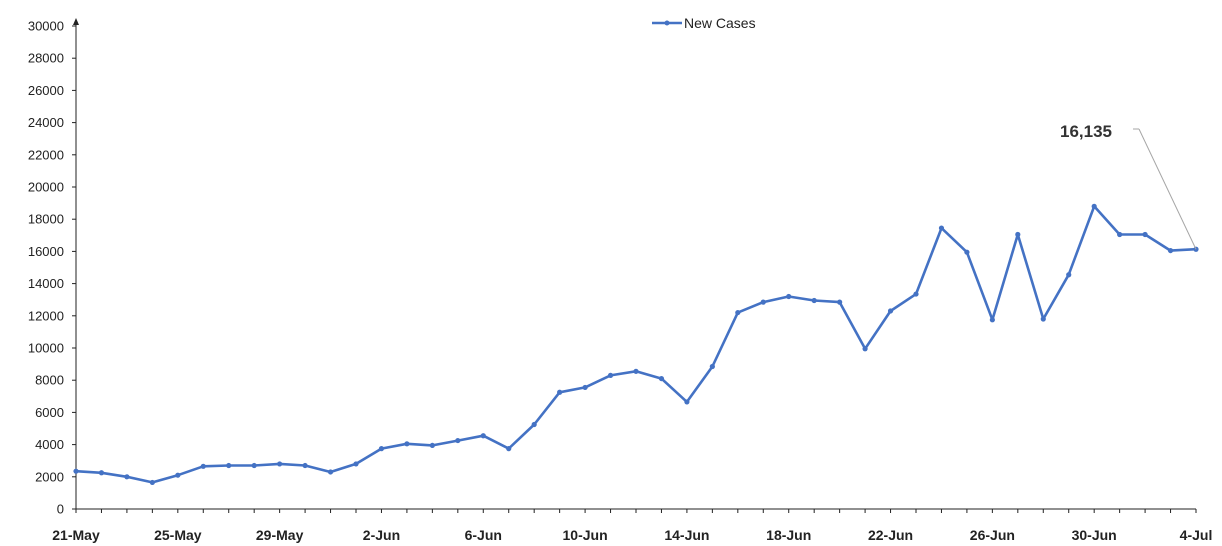 The width and height of the screenshot is (1222, 546). What do you see at coordinates (60, 509) in the screenshot?
I see `y-tick-label: 0` at bounding box center [60, 509].